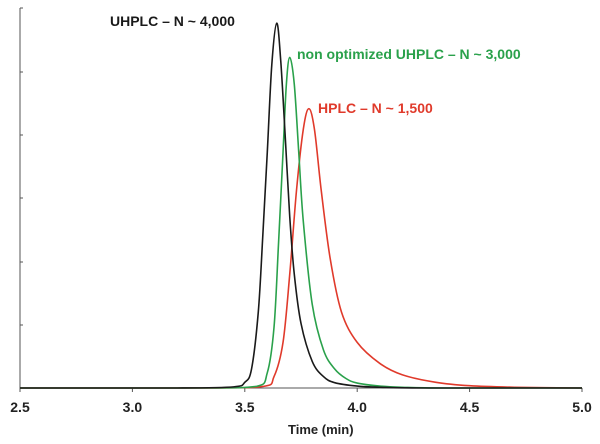 This screenshot has height=444, width=600. Describe the element at coordinates (409, 54) in the screenshot. I see `series-label-non-optimized-uhplc: non optimized UHPLC – N ~ 3,000` at that location.